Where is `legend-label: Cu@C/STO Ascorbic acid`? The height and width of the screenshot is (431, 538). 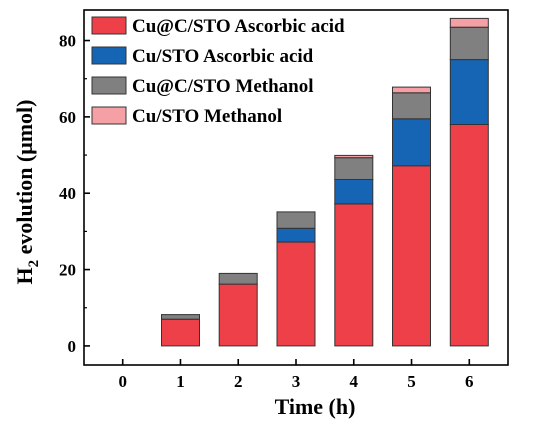 legend-label: Cu@C/STO Ascorbic acid is located at coordinates (238, 26).